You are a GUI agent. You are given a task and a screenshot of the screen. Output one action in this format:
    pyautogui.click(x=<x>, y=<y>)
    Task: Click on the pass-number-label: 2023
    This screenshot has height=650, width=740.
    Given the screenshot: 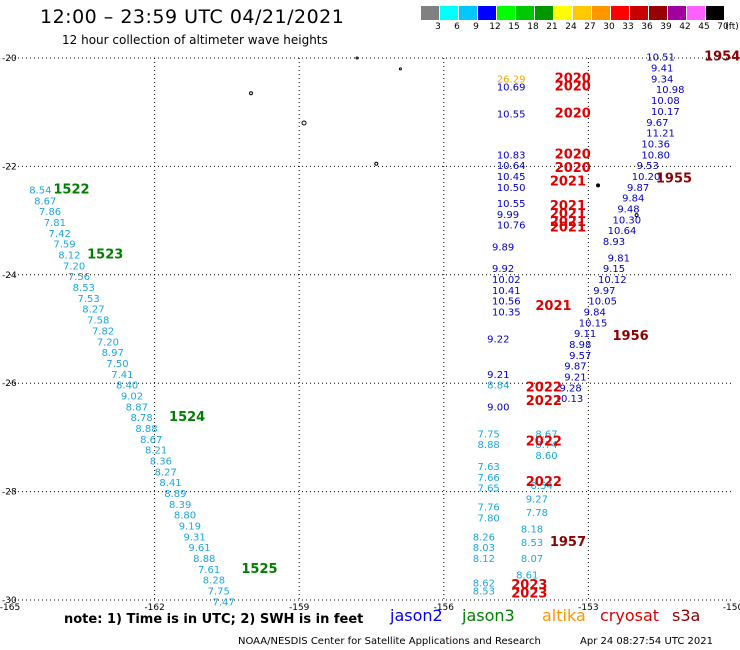 What is the action you would take?
    pyautogui.click(x=529, y=593)
    